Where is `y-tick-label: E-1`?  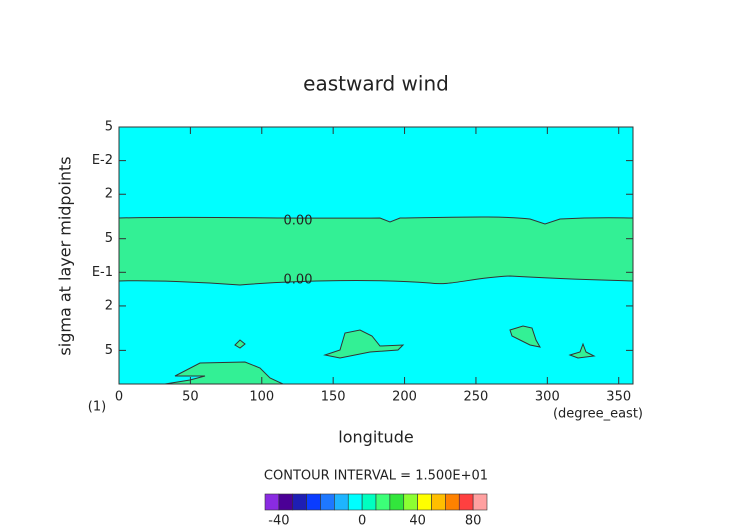
y-tick-label: E-1 is located at coordinates (102, 272).